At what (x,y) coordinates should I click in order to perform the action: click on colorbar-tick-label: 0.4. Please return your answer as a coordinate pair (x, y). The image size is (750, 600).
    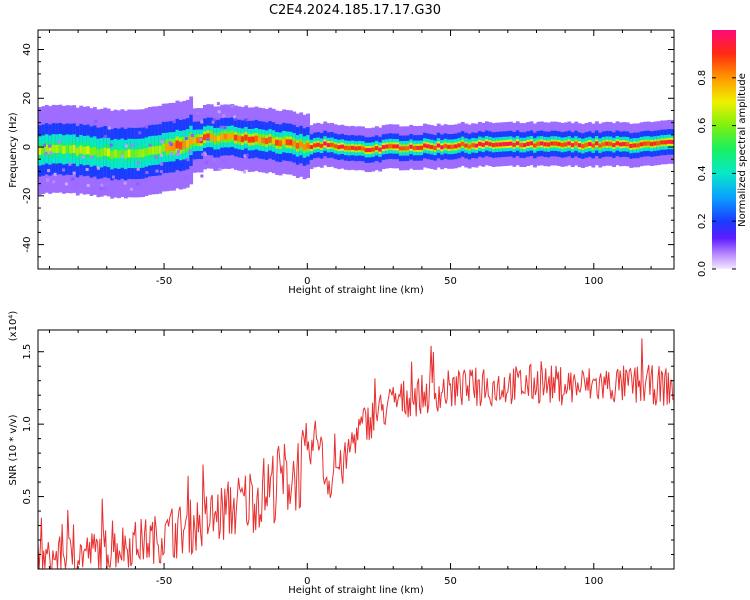
    Looking at the image, I should click on (702, 173).